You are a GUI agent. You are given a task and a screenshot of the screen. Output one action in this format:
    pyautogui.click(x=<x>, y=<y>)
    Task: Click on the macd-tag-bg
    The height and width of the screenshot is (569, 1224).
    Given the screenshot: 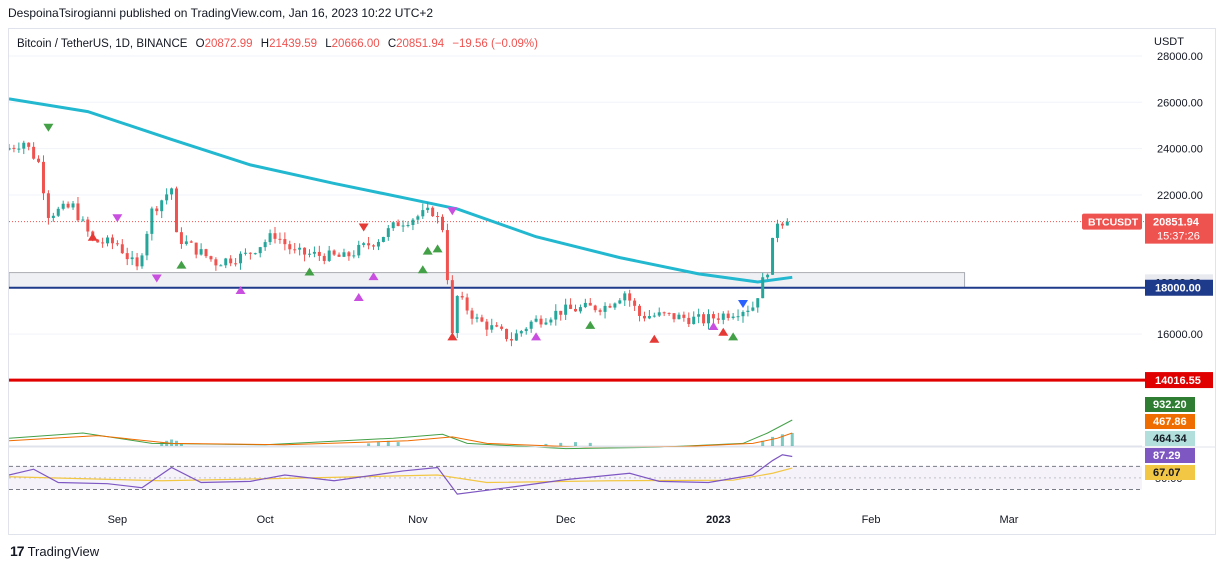 What is the action you would take?
    pyautogui.click(x=1170, y=421)
    